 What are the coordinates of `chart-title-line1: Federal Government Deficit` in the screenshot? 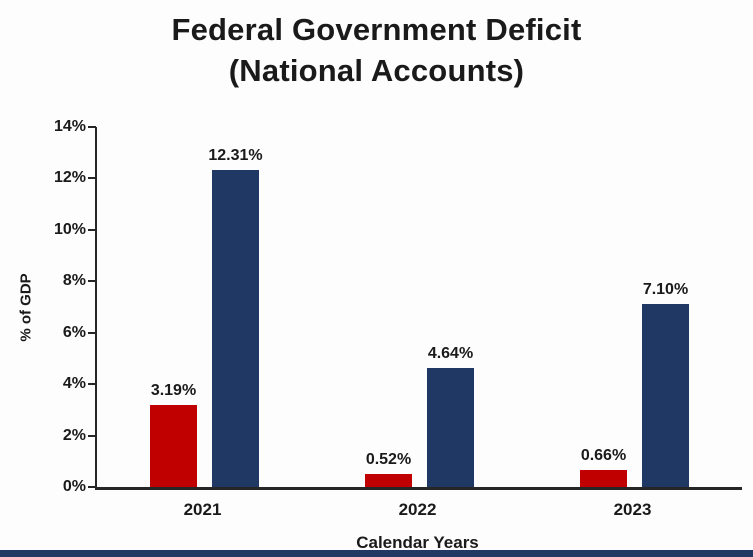 It's located at (376, 29).